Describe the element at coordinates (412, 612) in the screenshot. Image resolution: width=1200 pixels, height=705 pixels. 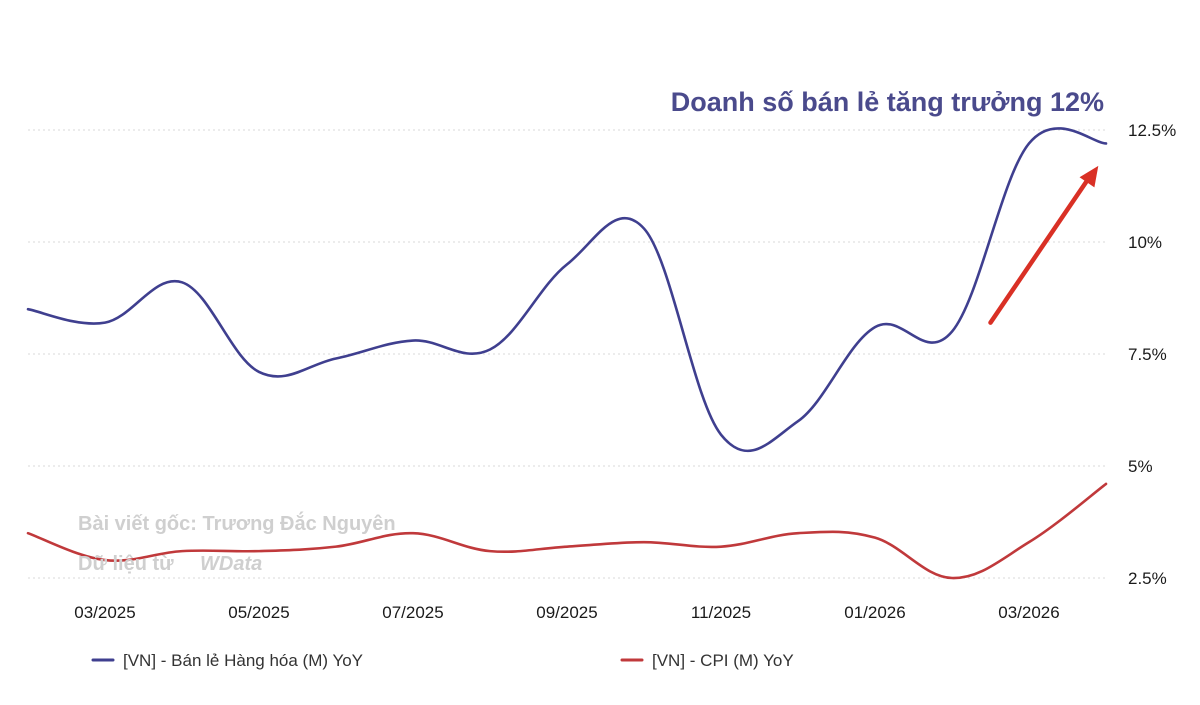
I see `x-tick-label: 07/2025` at that location.